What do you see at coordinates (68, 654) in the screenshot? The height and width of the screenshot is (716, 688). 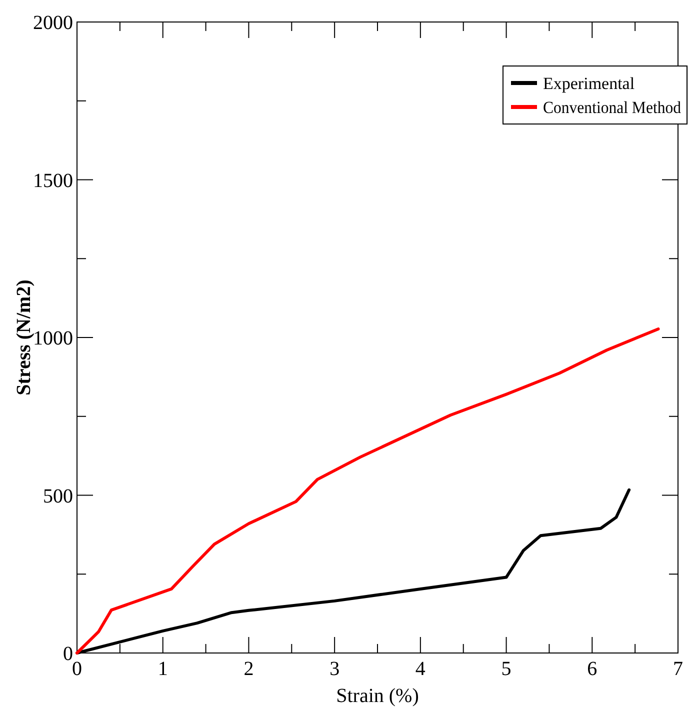 I see `y-tick-label: 0` at bounding box center [68, 654].